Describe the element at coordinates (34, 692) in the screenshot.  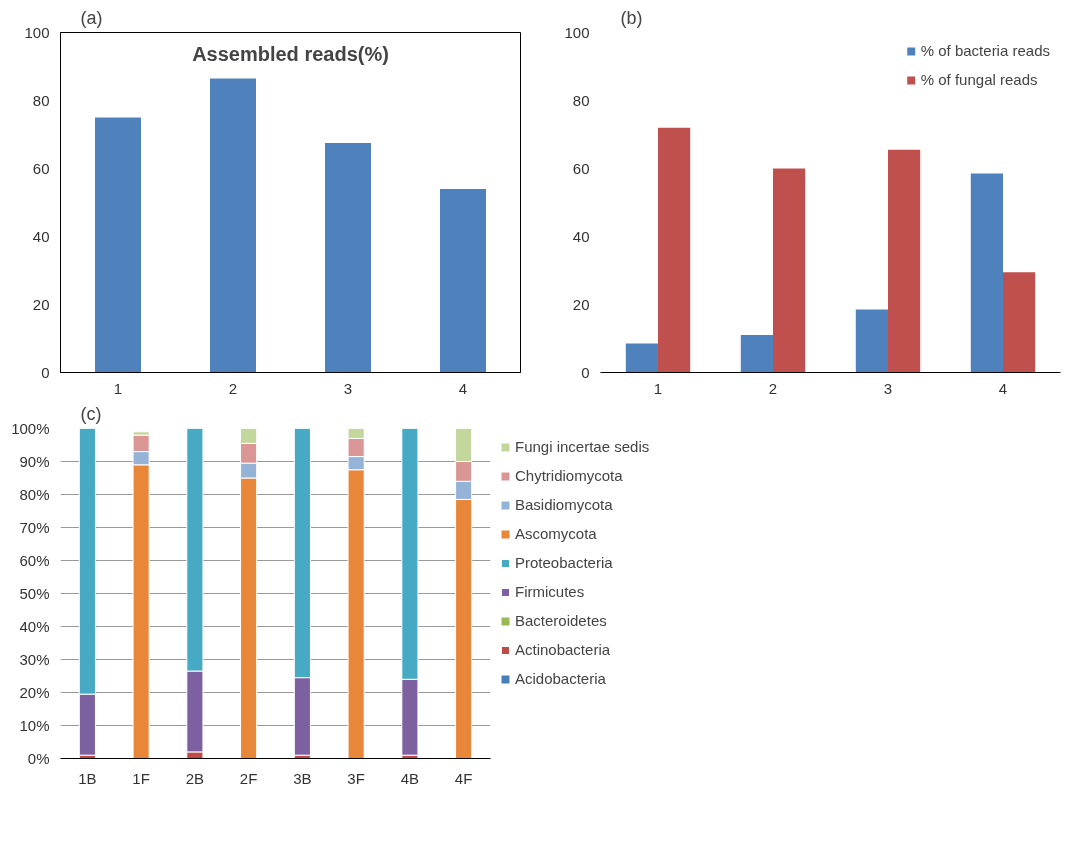
I see `y-tick-label: 20%` at that location.